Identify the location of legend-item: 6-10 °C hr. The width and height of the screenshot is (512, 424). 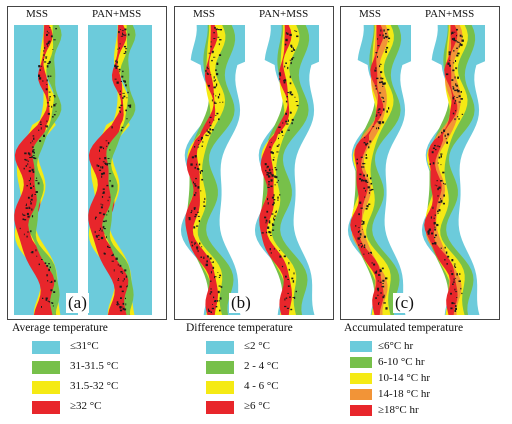
(424, 364).